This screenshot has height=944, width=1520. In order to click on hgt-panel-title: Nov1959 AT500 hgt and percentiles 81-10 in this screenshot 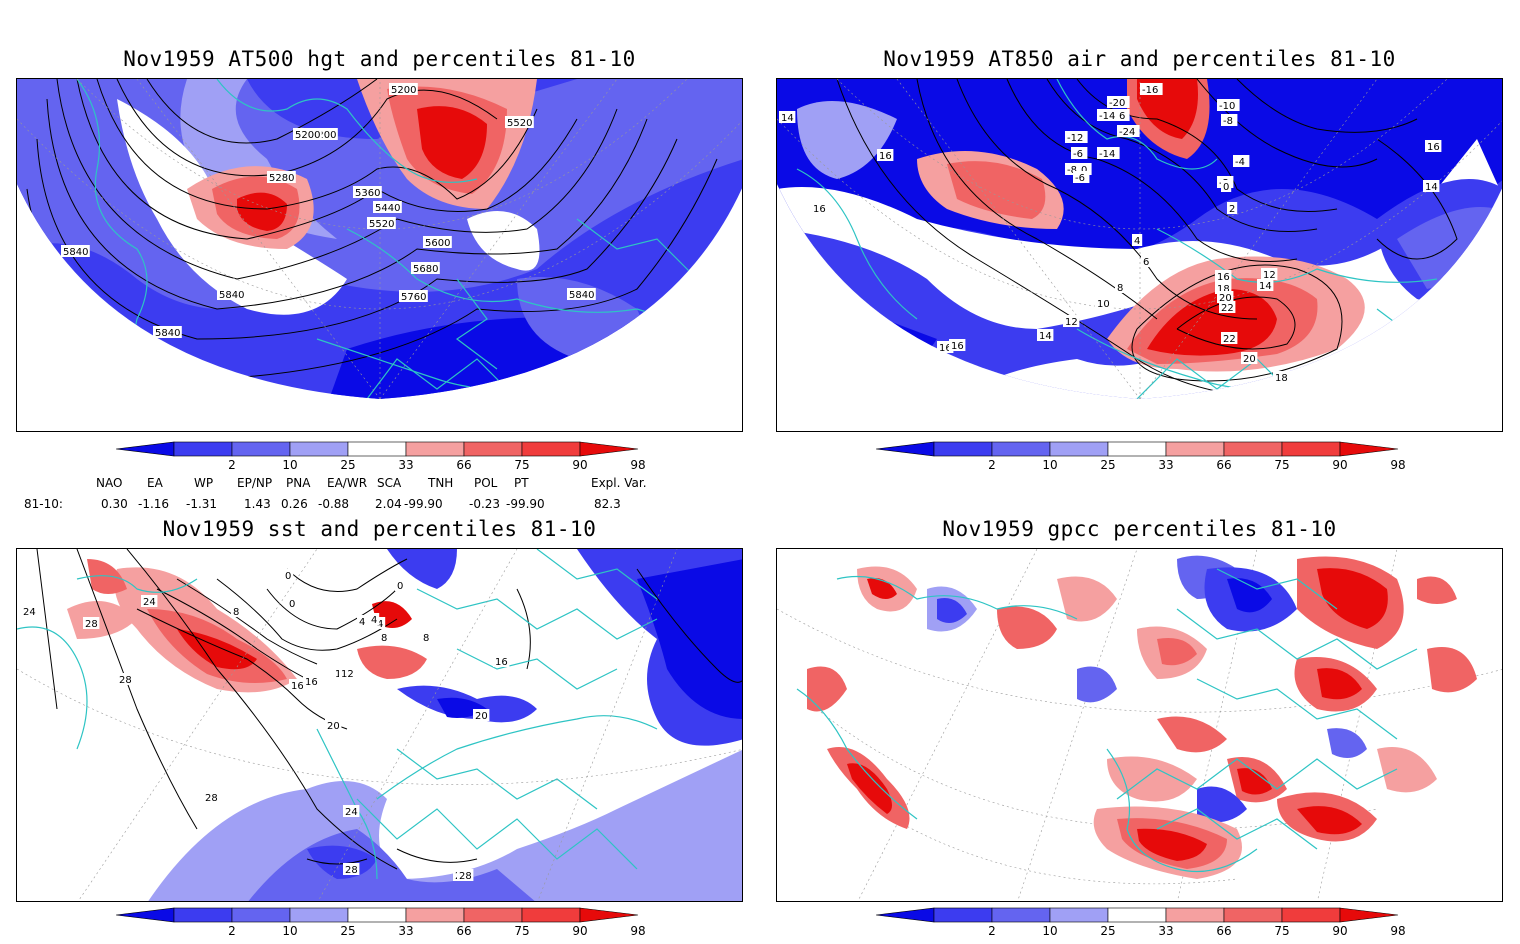, I will do `click(379, 59)`.